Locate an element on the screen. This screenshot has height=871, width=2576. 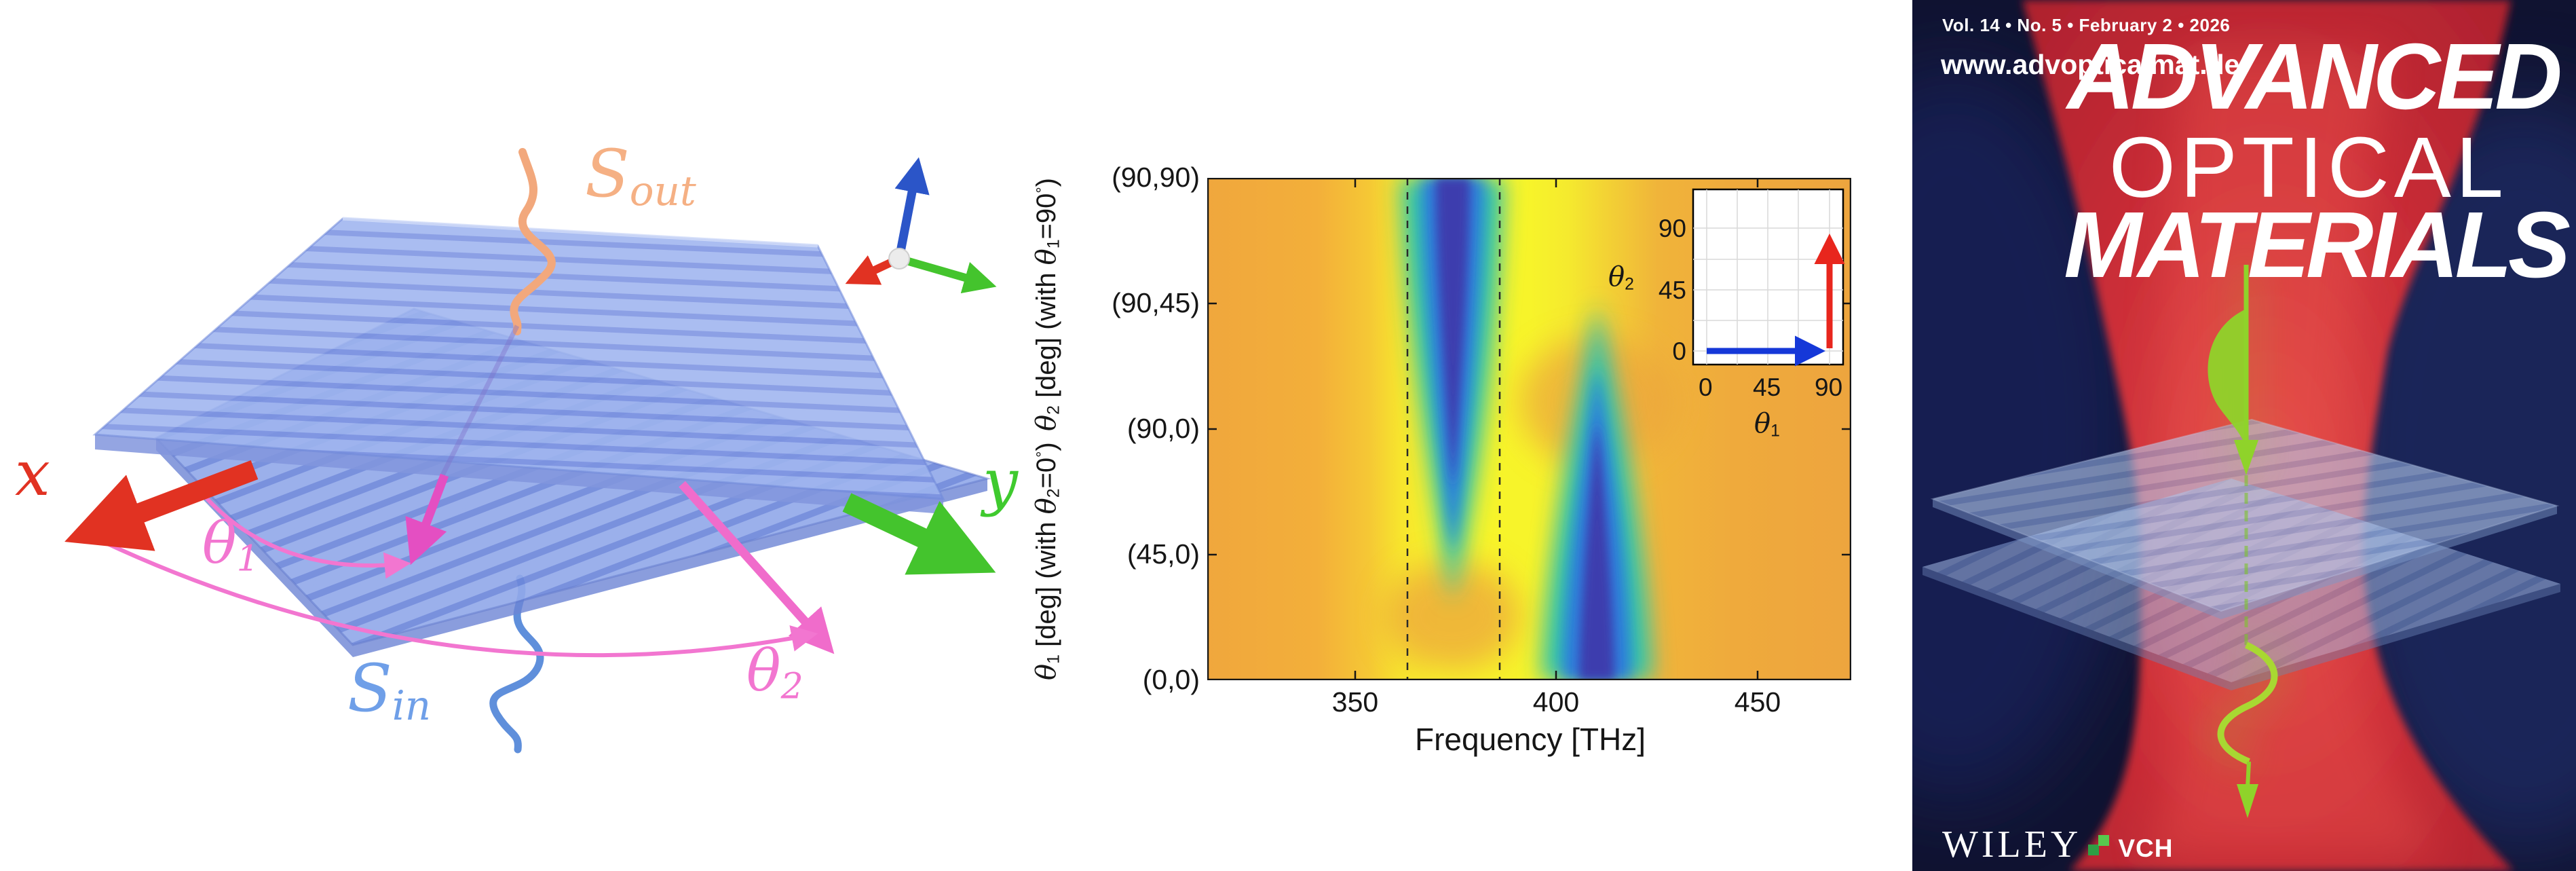
inset-ytick-0: 0 is located at coordinates (1679, 351).